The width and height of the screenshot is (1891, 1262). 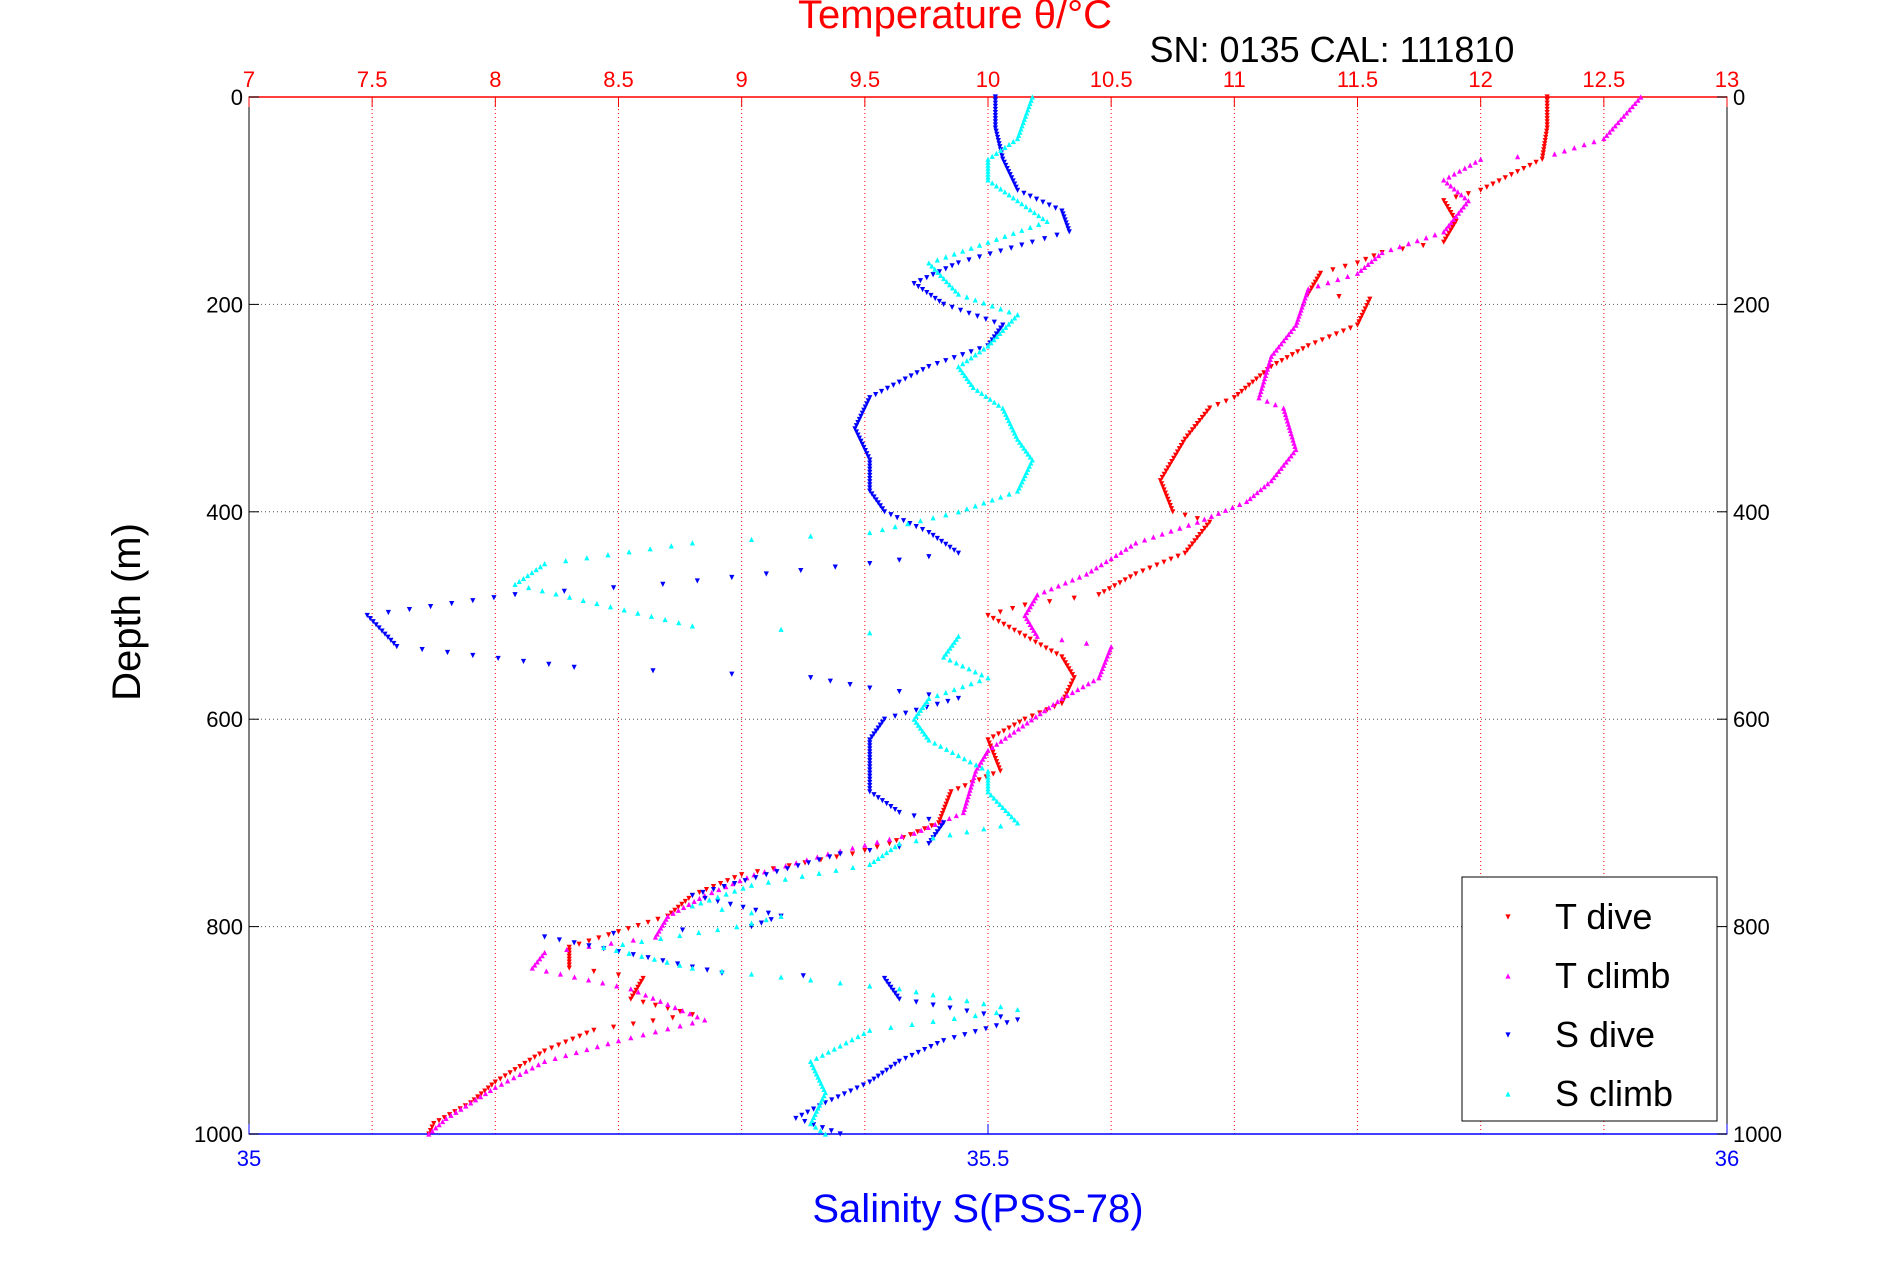 What do you see at coordinates (1332, 49) in the screenshot?
I see `serial-calibration-label: SN: 0135 CAL: 111810` at bounding box center [1332, 49].